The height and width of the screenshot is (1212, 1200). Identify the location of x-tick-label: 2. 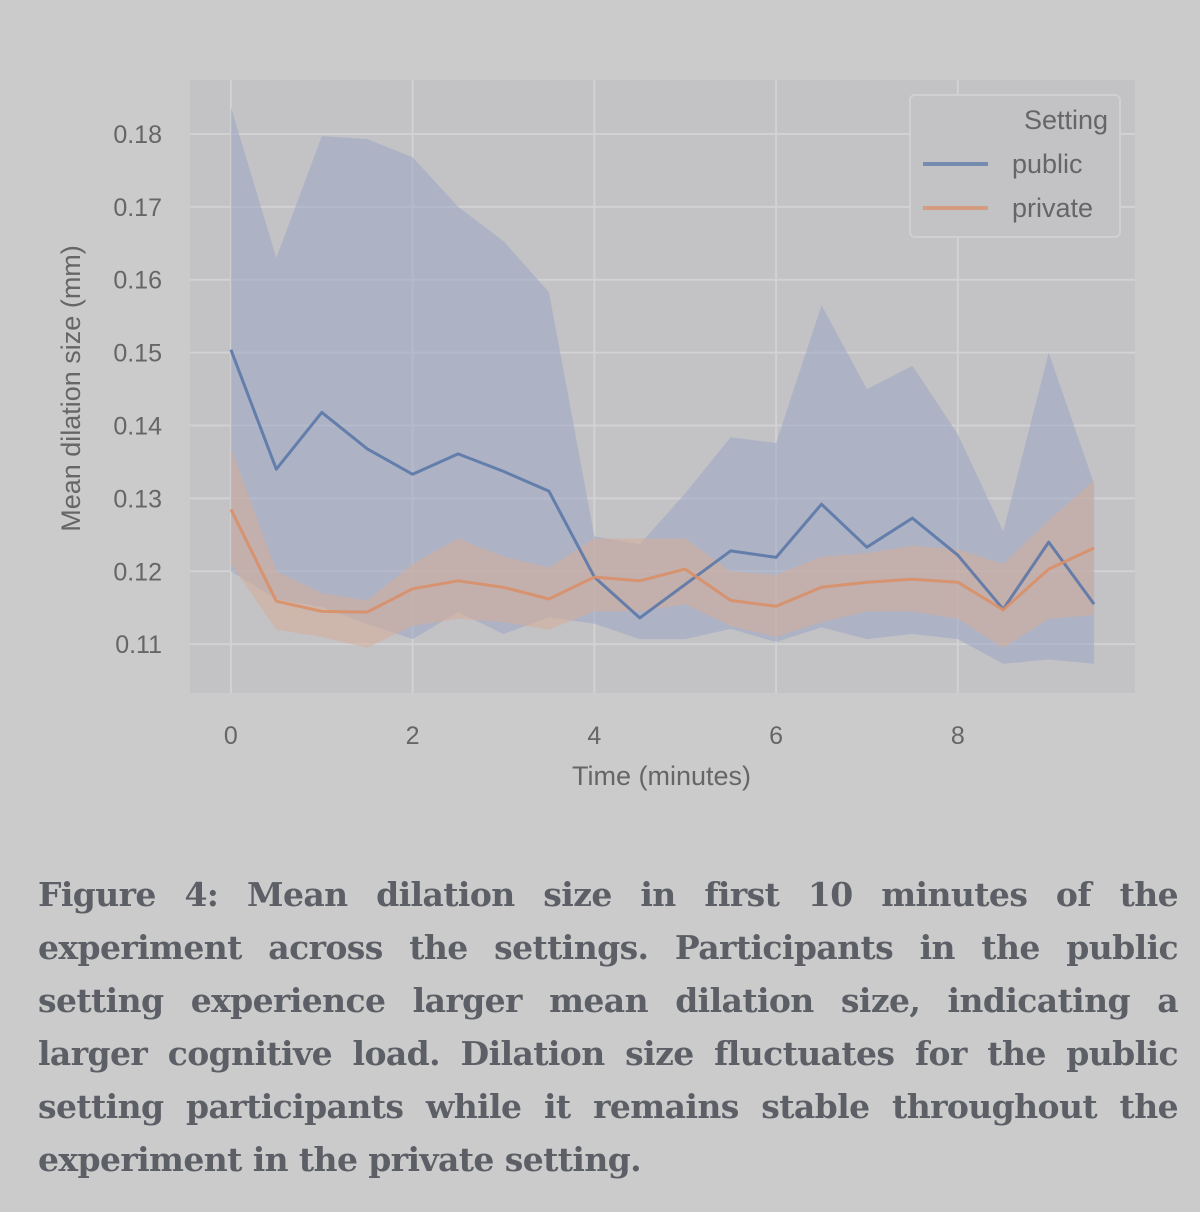
(413, 736).